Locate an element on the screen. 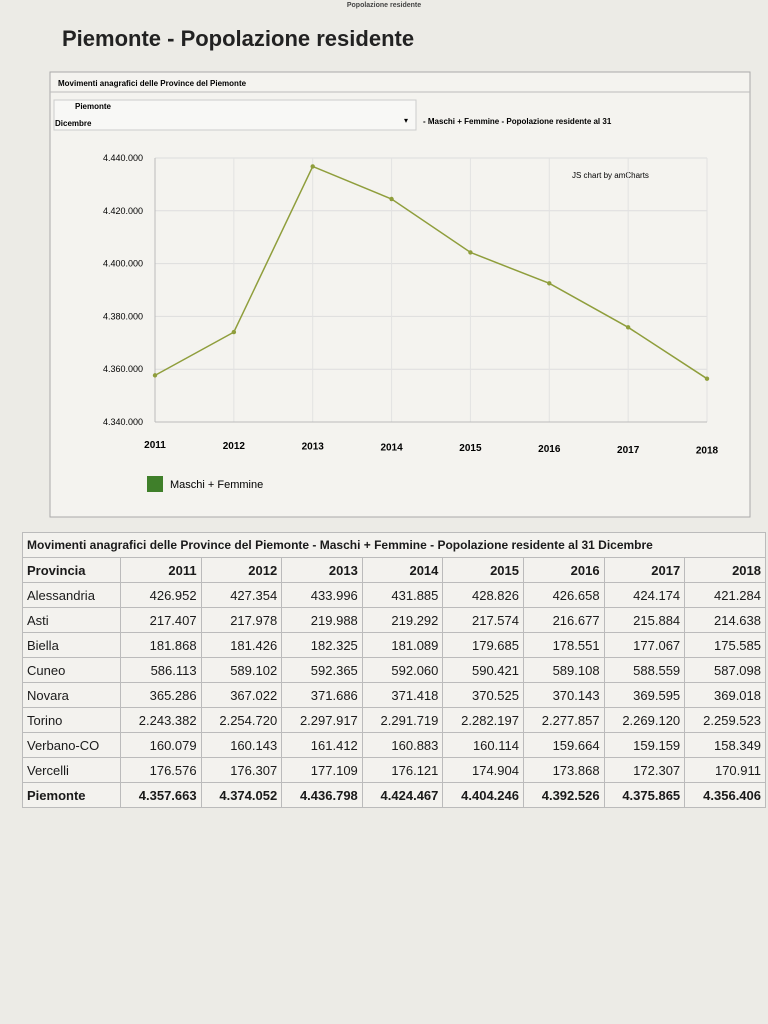 The image size is (768, 1024). value-cell: 433.996 is located at coordinates (322, 595).